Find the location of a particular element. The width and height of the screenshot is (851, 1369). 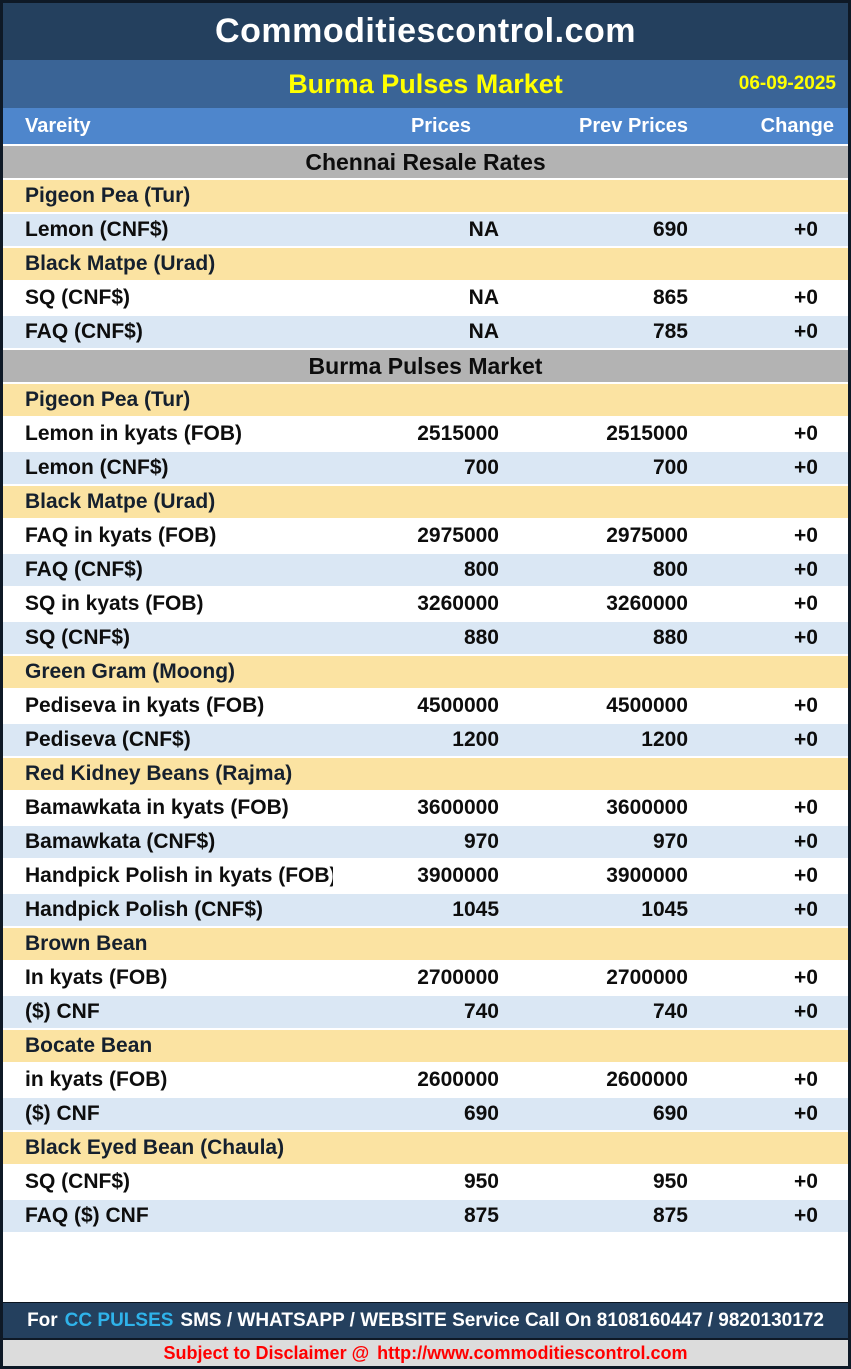

variety-label: FAQ ($) CNF is located at coordinates (168, 1217).